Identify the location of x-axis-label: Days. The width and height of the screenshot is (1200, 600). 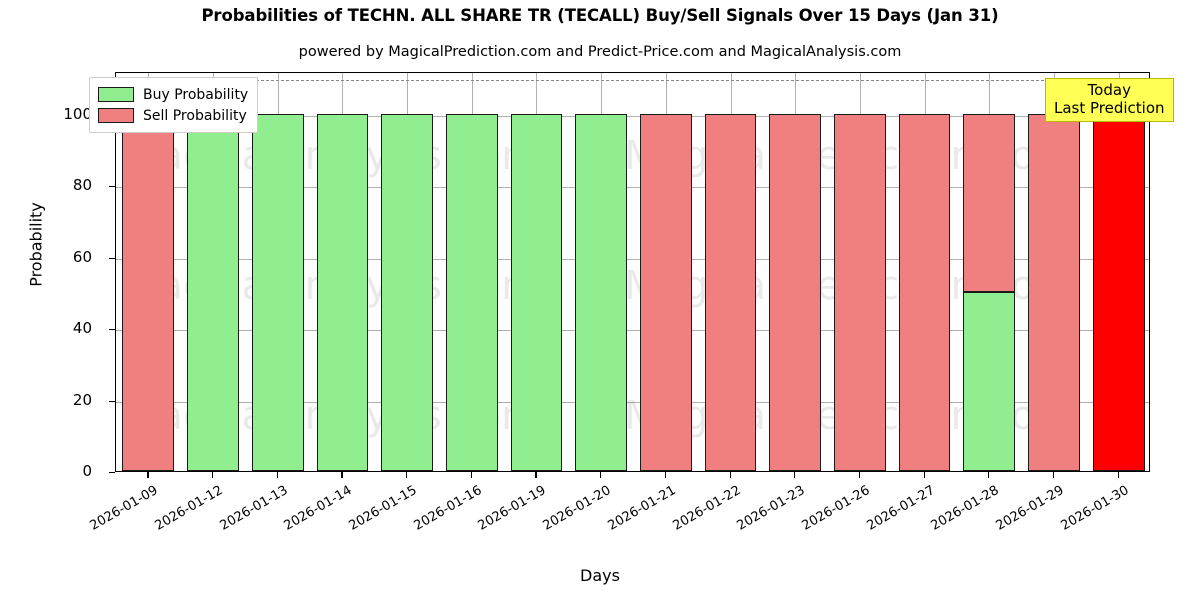
(600, 575).